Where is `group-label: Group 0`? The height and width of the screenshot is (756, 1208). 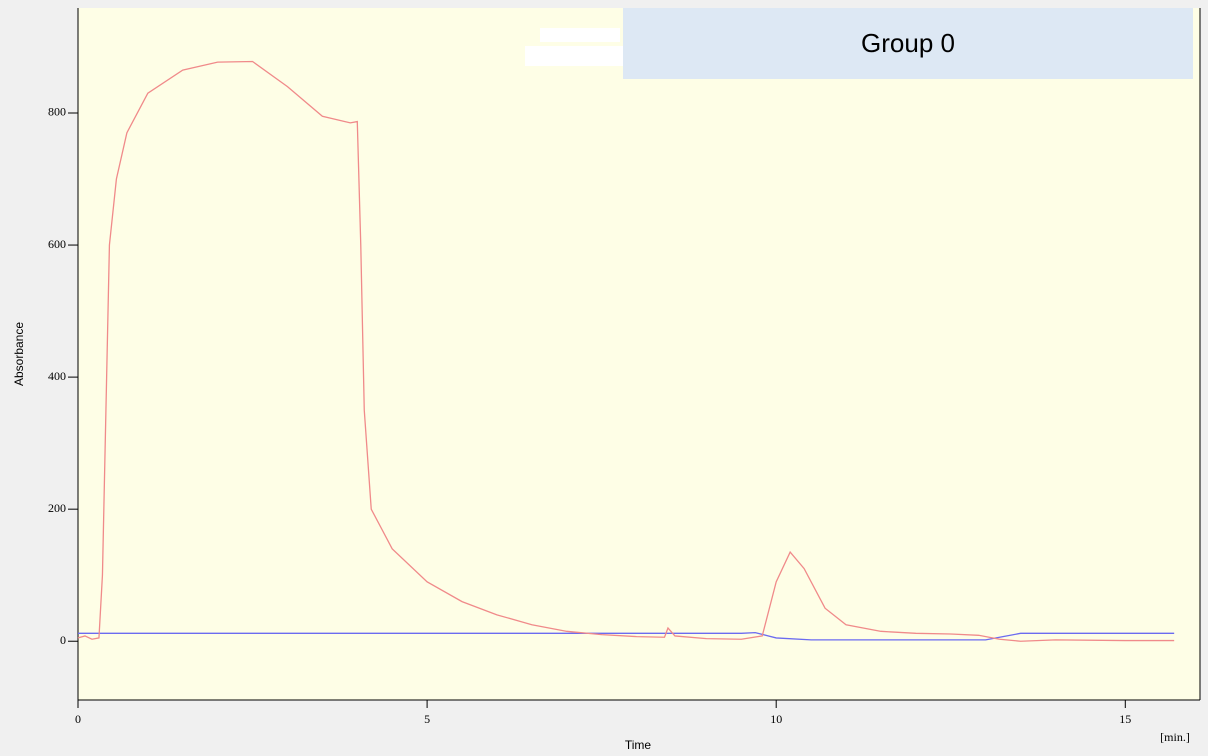 group-label: Group 0 is located at coordinates (908, 43).